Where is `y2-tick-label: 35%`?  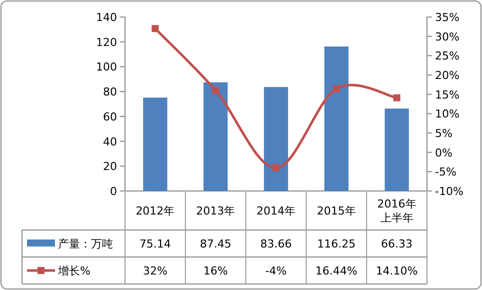 y2-tick-label: 35% is located at coordinates (447, 17).